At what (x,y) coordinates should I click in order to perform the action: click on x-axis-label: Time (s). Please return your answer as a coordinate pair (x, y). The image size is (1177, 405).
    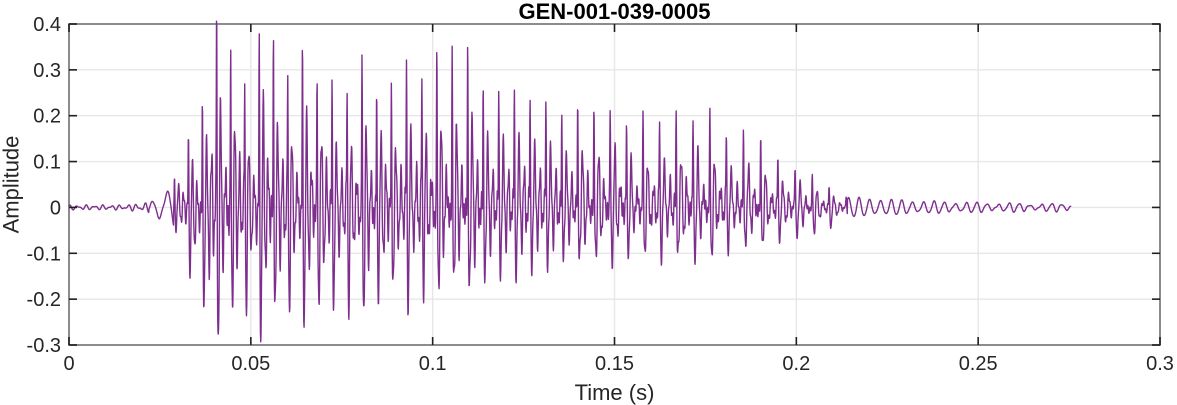
    Looking at the image, I should click on (614, 392).